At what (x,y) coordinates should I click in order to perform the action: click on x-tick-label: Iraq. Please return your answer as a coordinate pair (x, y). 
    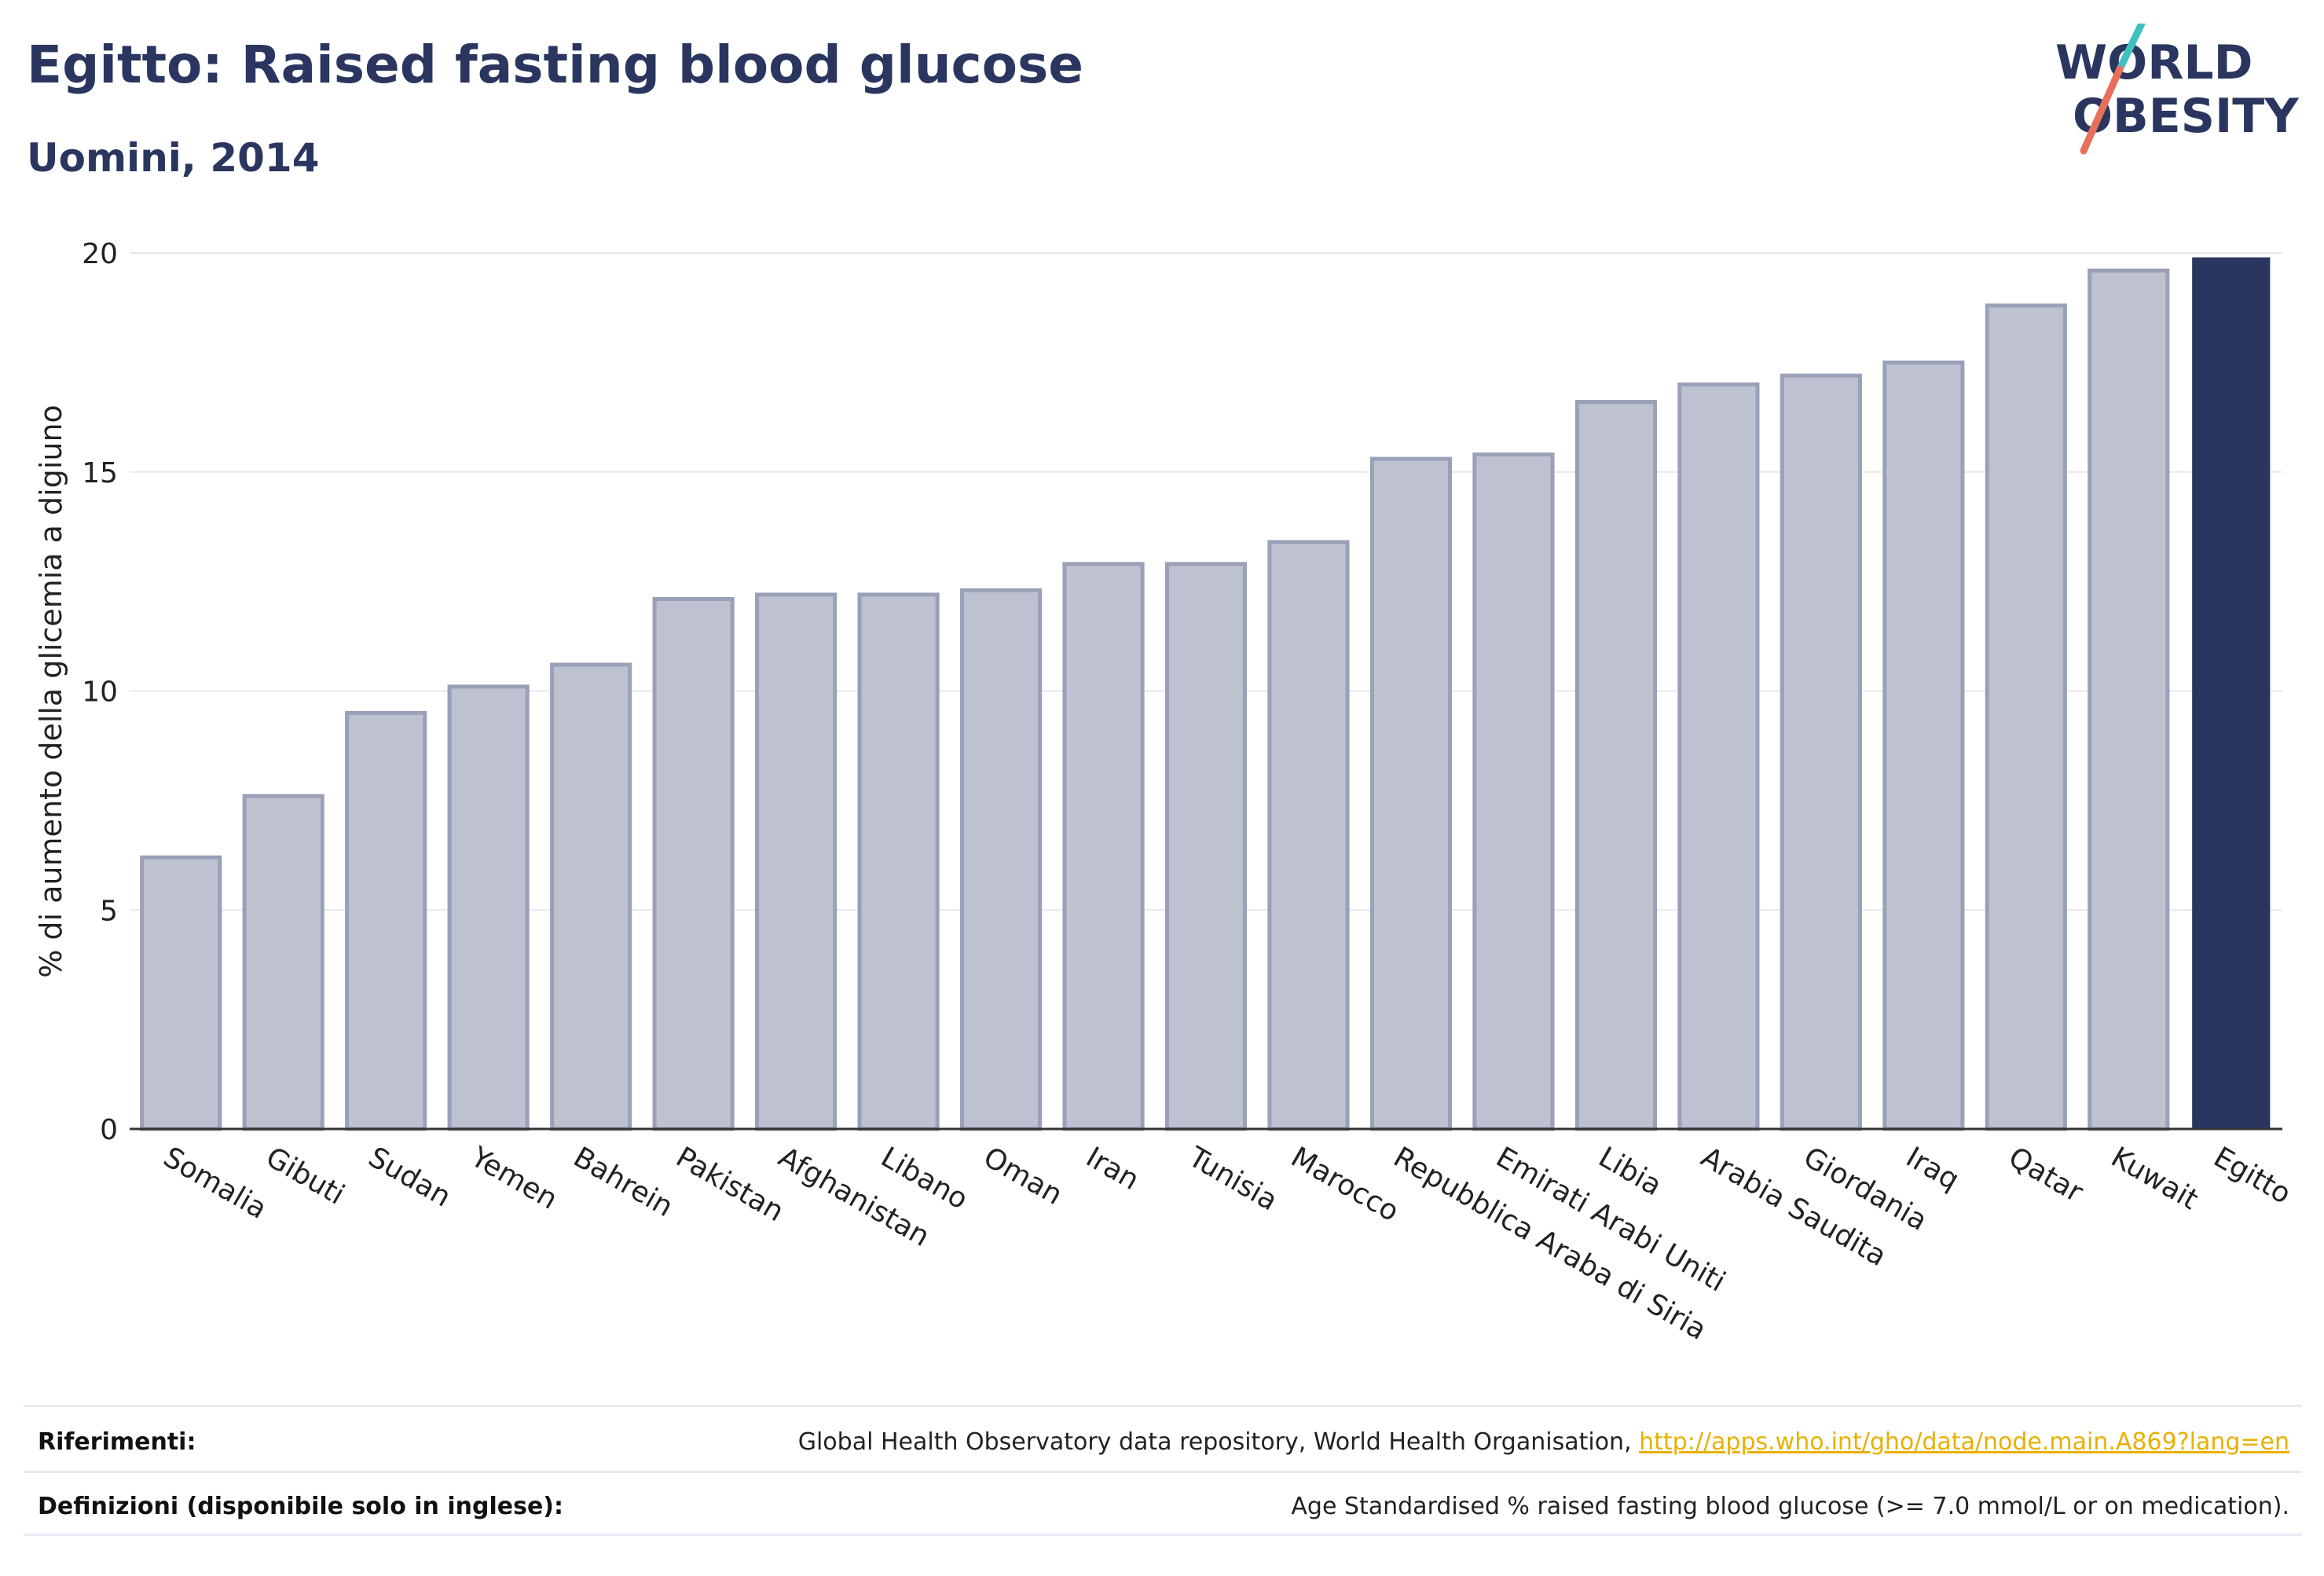
    Looking at the image, I should click on (1932, 1169).